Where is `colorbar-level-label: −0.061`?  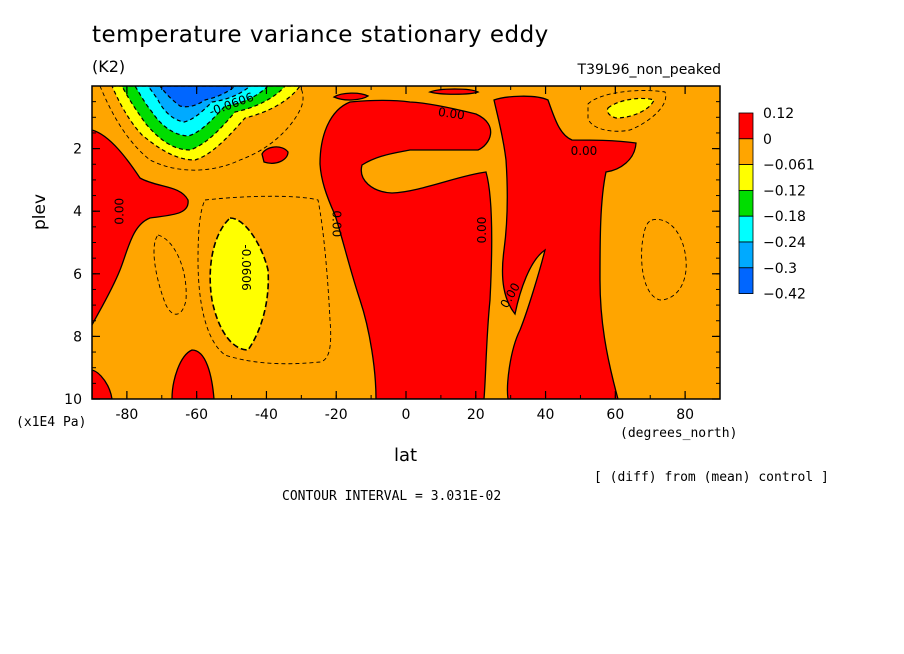 colorbar-level-label: −0.061 is located at coordinates (789, 166).